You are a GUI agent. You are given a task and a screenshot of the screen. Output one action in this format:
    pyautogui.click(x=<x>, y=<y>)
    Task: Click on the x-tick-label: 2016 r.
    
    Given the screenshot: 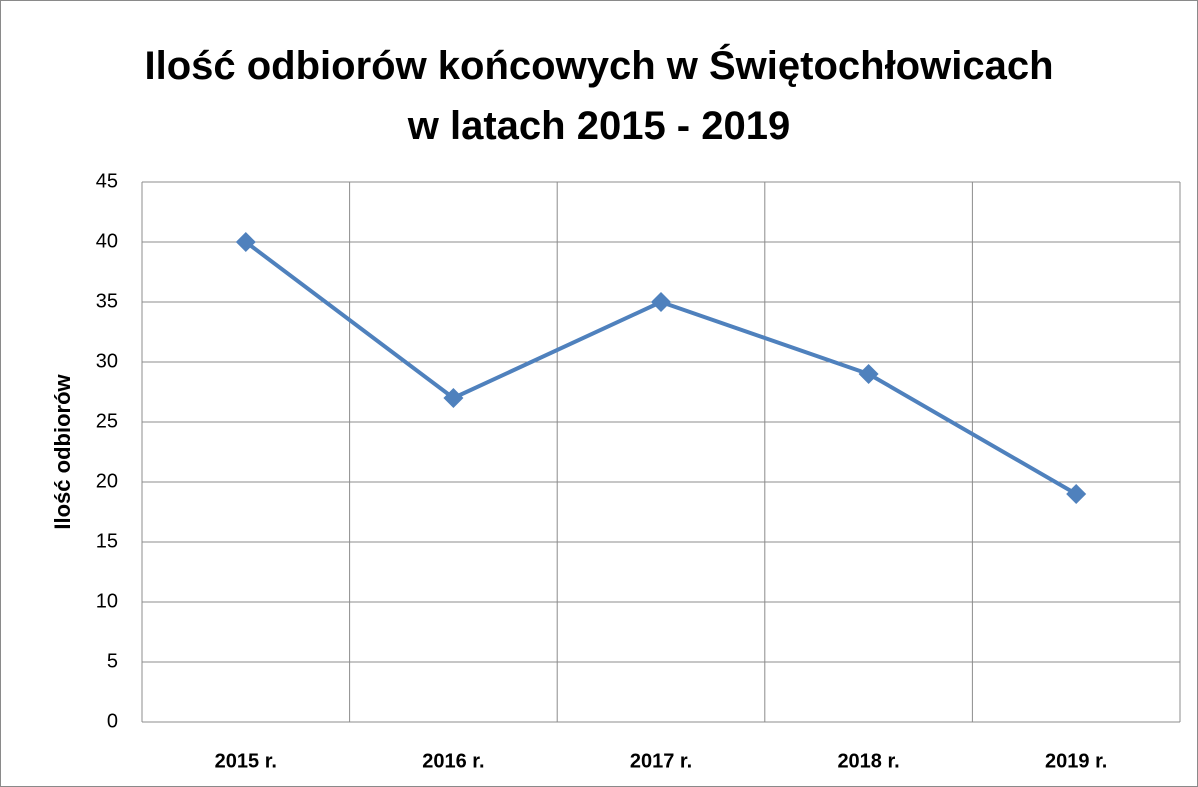 What is the action you would take?
    pyautogui.click(x=453, y=761)
    